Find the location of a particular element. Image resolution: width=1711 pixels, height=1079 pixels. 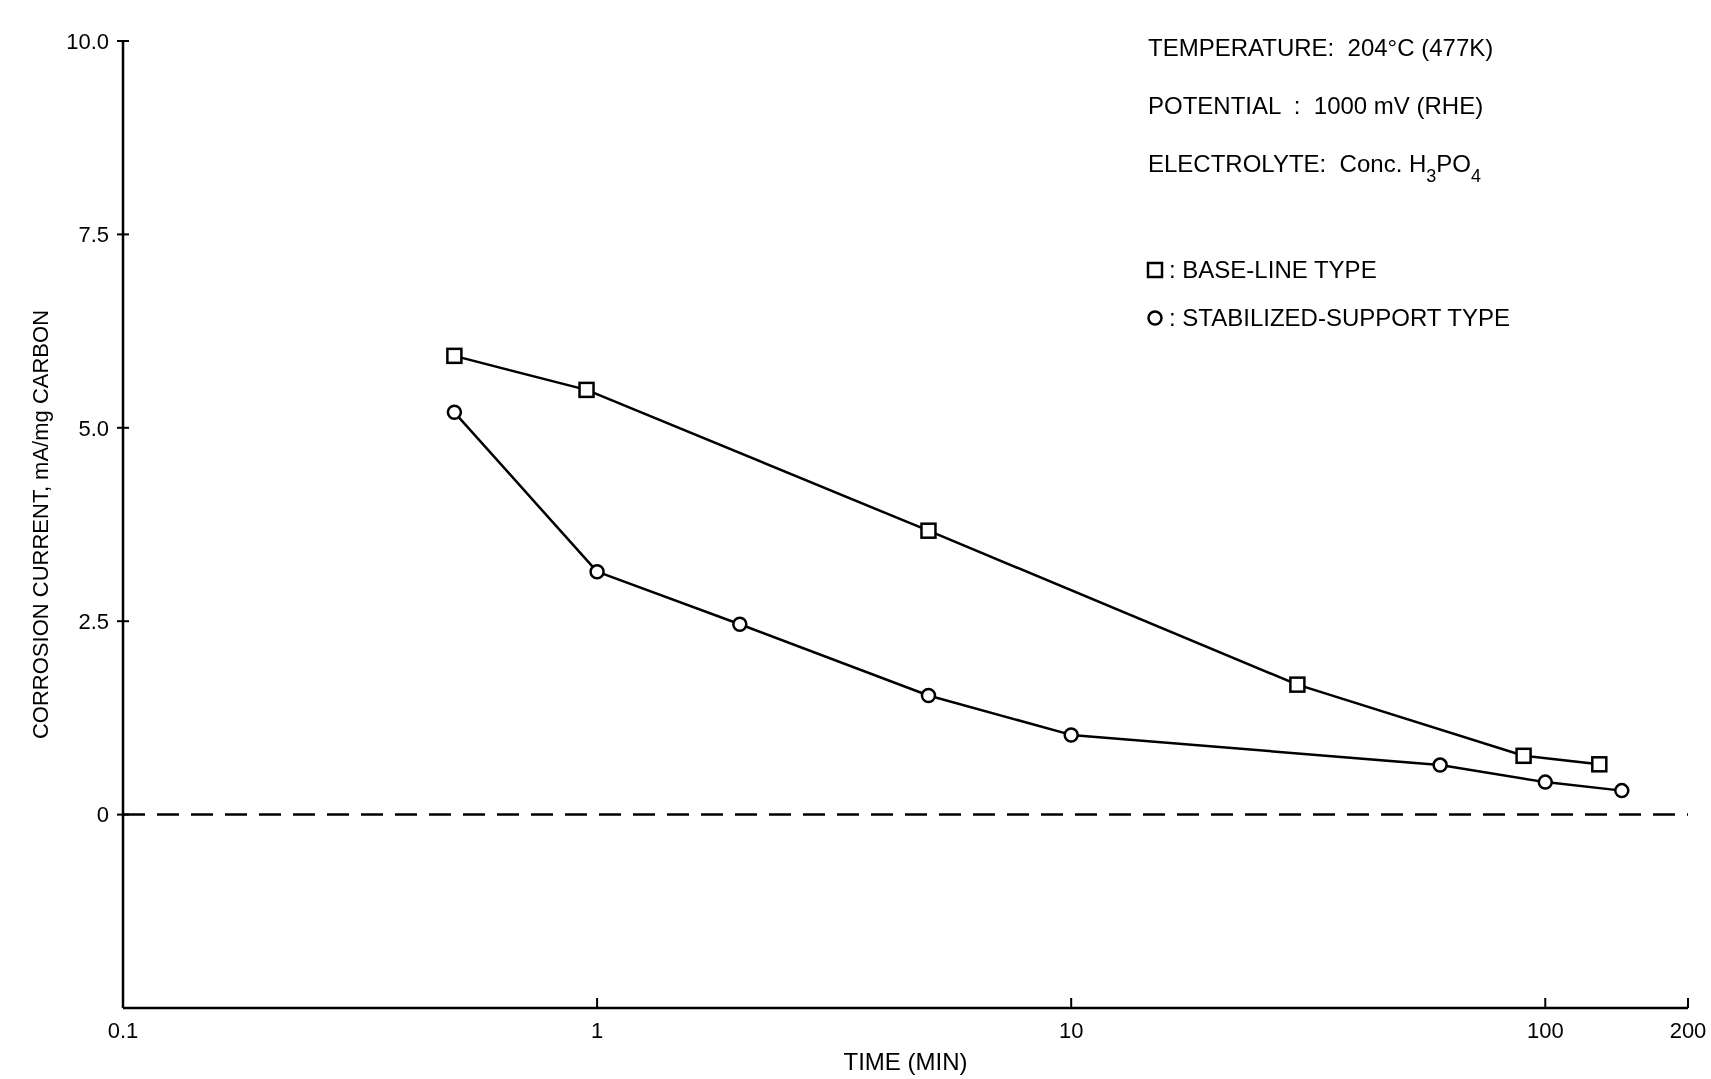

legend-label: : BASE-LINE TYPE is located at coordinates (1273, 270).